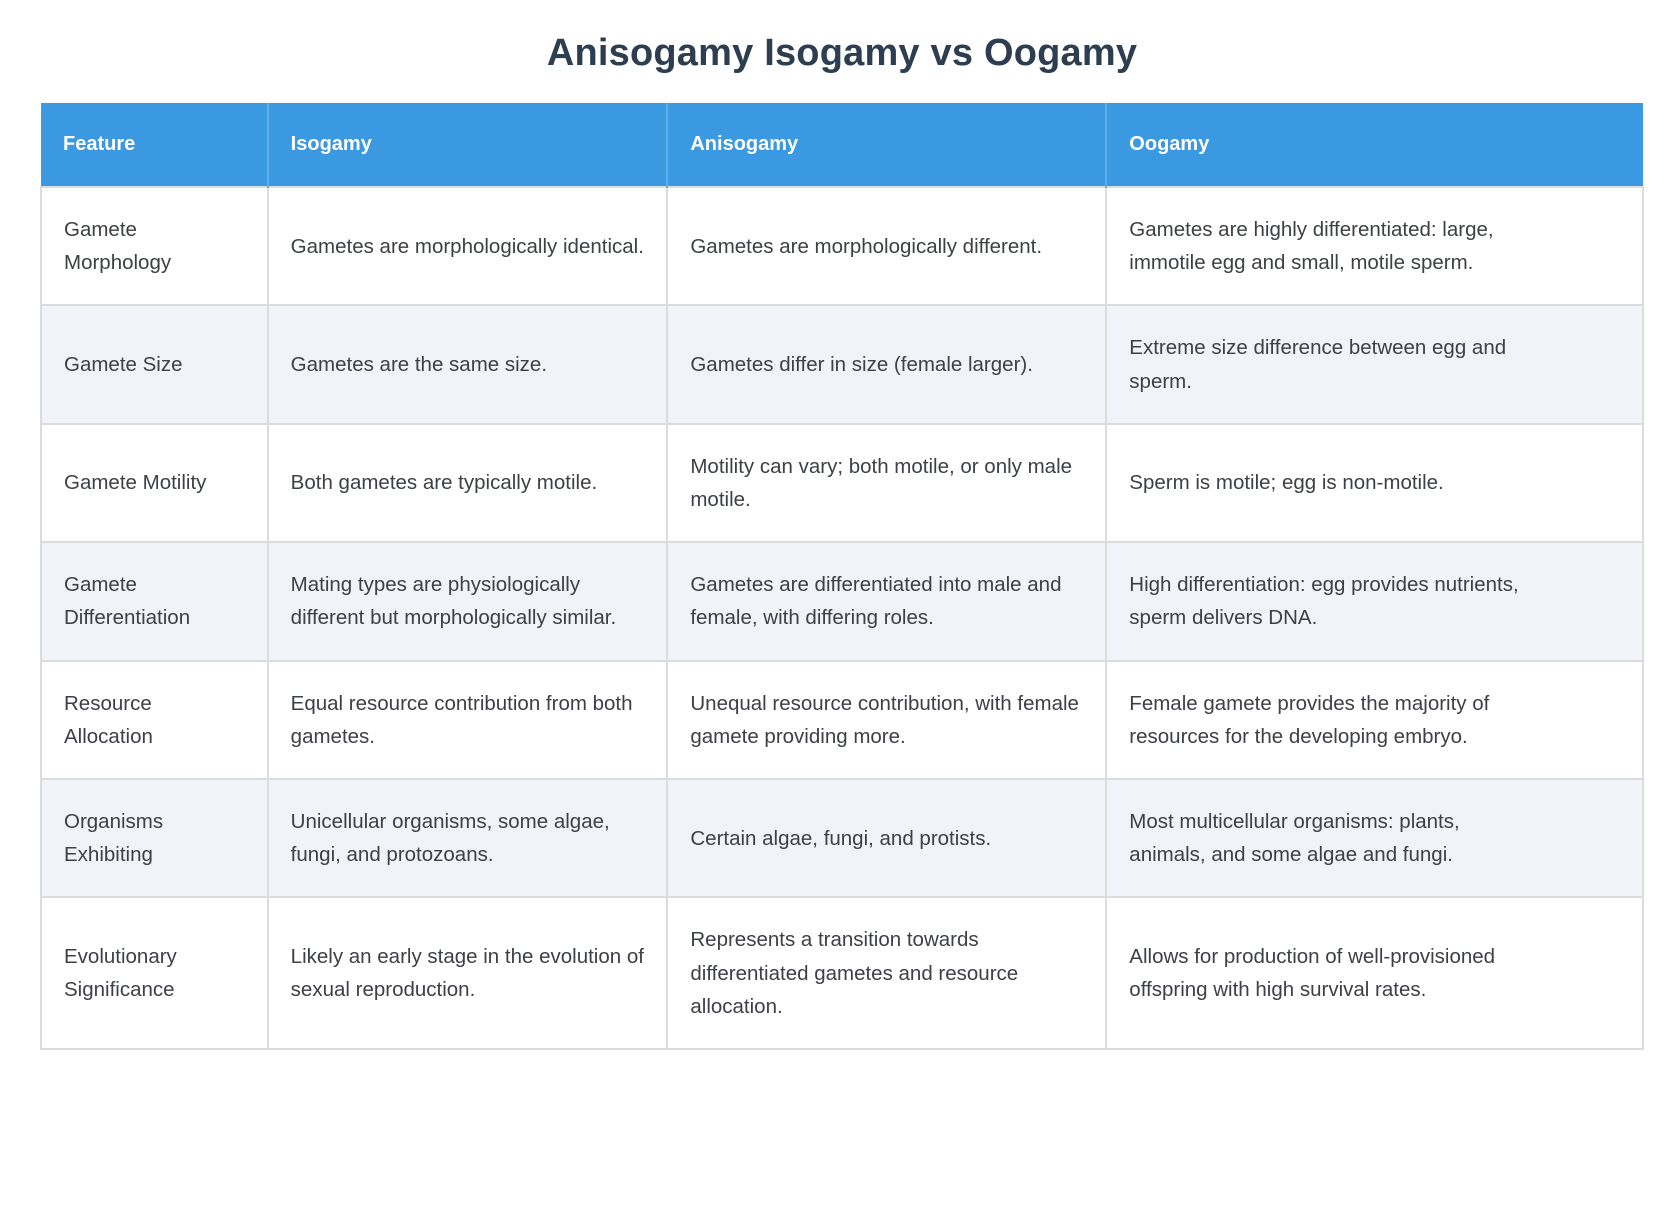 This screenshot has height=1220, width=1680. I want to click on cell-anisogamy: Certain algae, fungi, and protists., so click(887, 838).